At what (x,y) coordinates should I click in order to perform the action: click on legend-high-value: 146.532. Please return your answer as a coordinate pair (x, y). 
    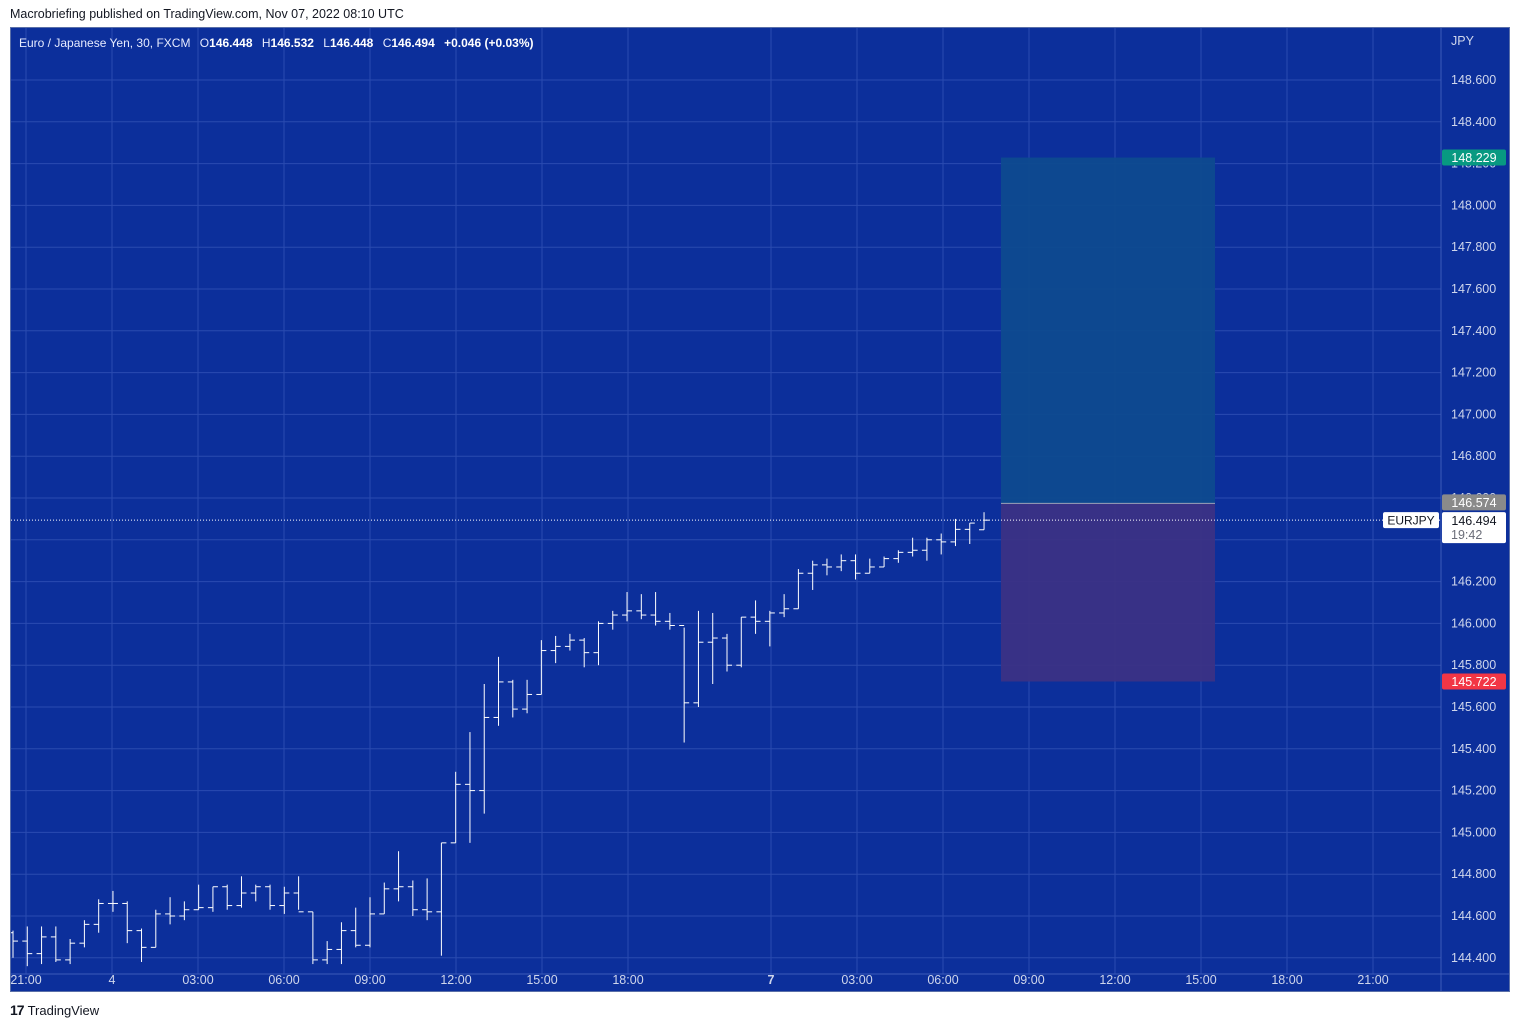
    Looking at the image, I should click on (292, 43).